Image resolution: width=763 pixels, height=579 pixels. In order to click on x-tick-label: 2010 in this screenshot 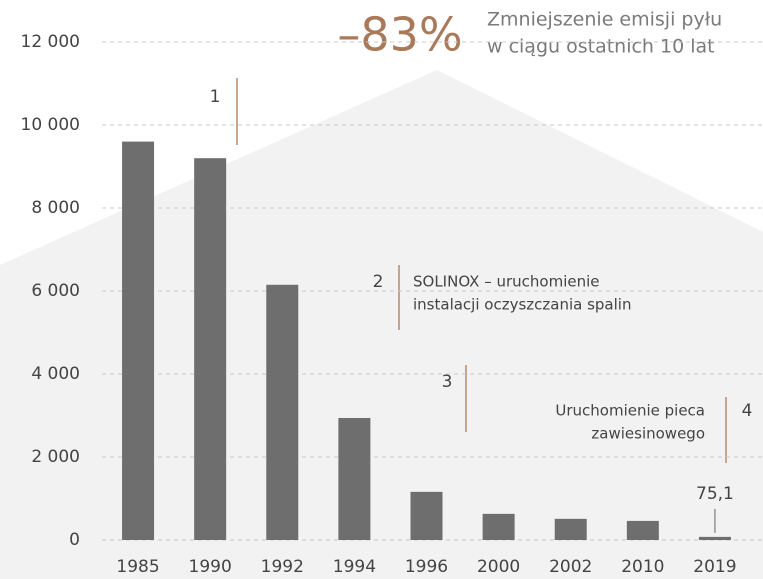, I will do `click(642, 567)`.